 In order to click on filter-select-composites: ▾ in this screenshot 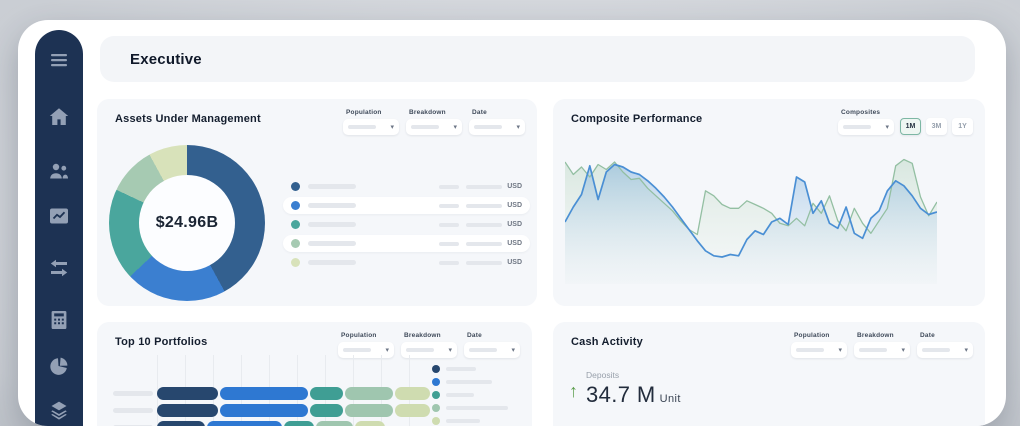, I will do `click(866, 127)`.